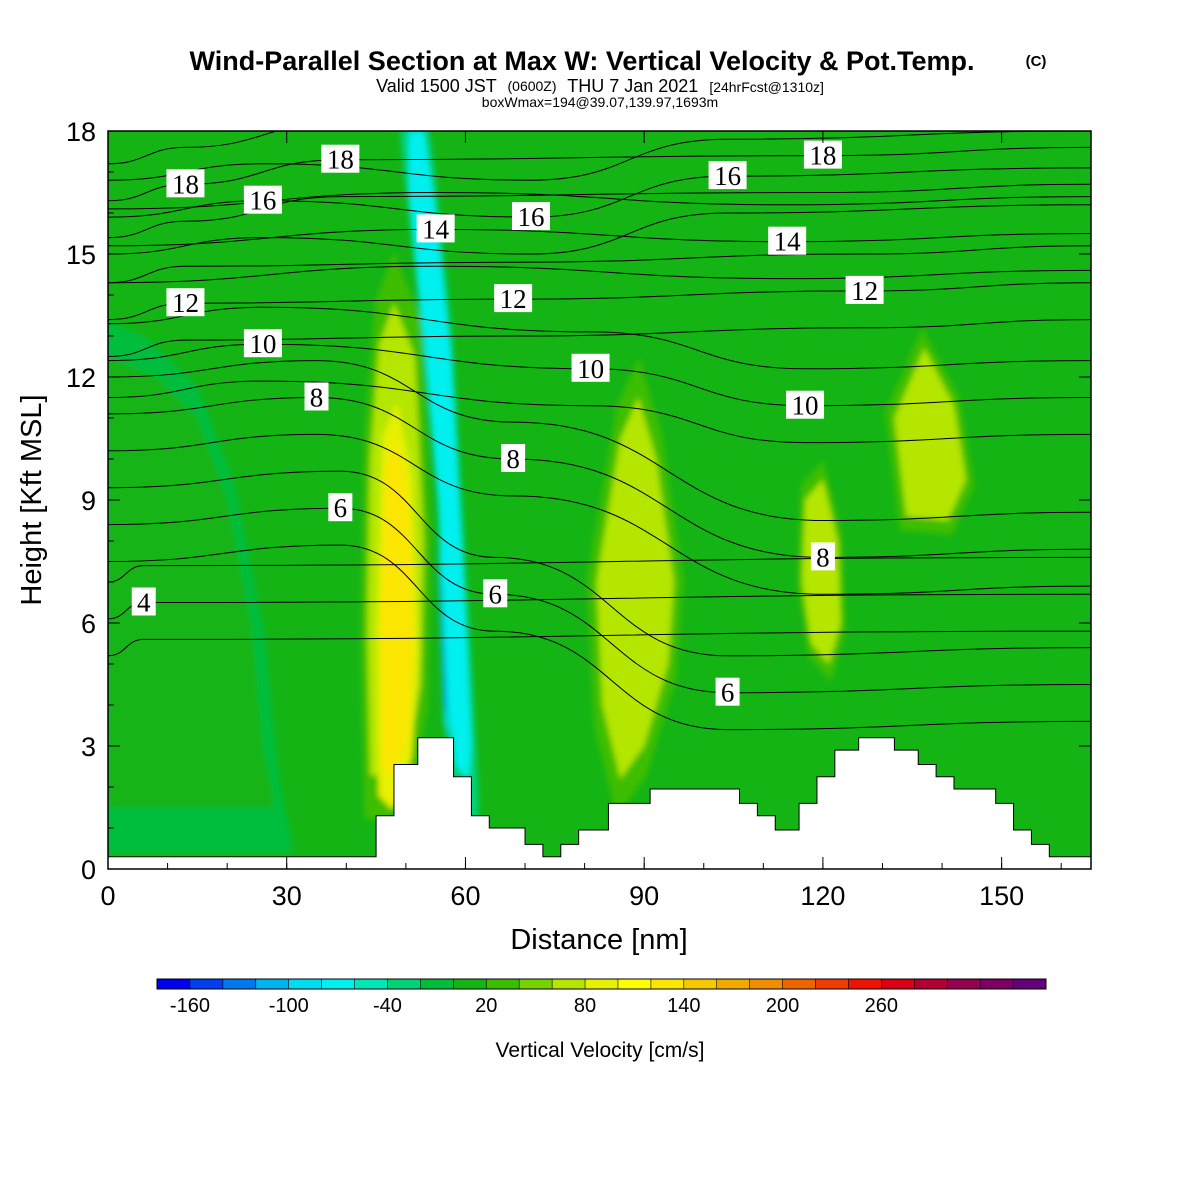  Describe the element at coordinates (465, 896) in the screenshot. I see `x-tick-label: 60` at that location.